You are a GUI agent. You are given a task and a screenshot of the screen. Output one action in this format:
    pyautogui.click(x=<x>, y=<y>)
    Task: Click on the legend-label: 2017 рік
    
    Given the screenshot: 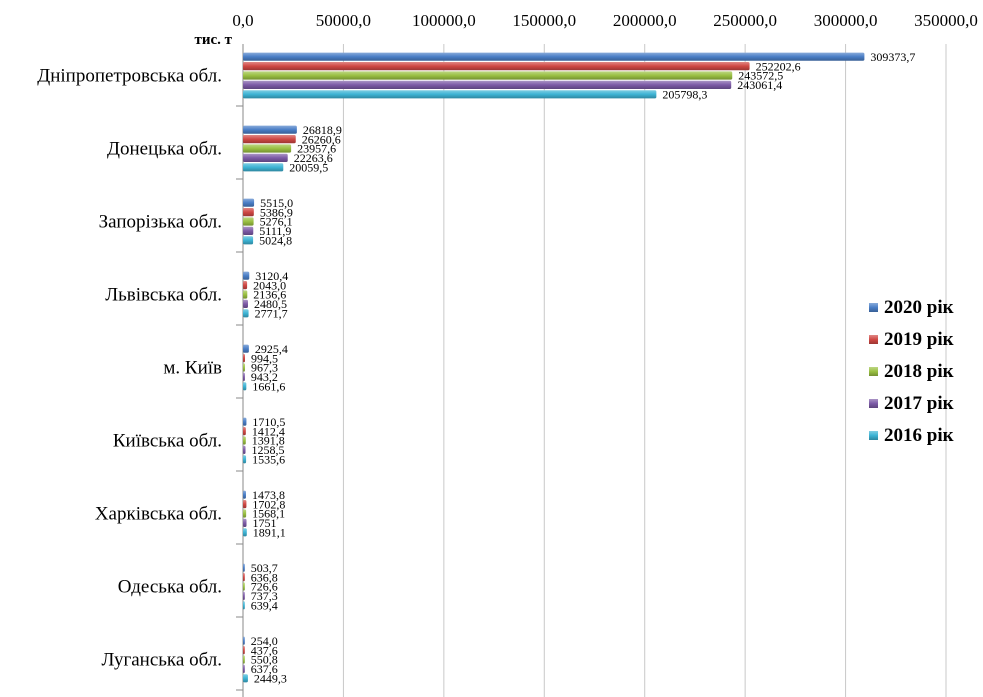 What is the action you would take?
    pyautogui.click(x=919, y=403)
    